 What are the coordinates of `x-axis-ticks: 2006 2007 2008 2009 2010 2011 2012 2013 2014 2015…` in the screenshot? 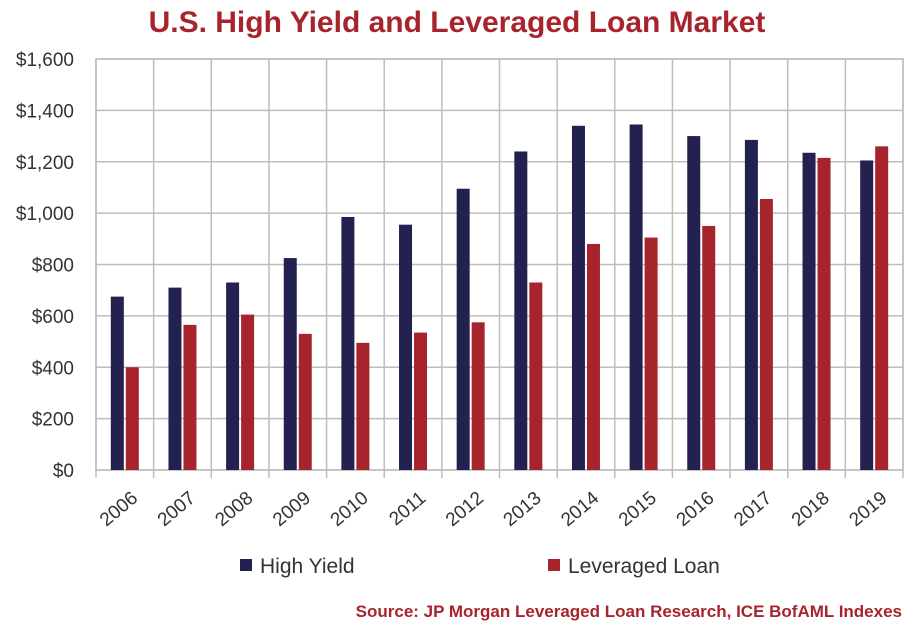 It's located at (493, 509).